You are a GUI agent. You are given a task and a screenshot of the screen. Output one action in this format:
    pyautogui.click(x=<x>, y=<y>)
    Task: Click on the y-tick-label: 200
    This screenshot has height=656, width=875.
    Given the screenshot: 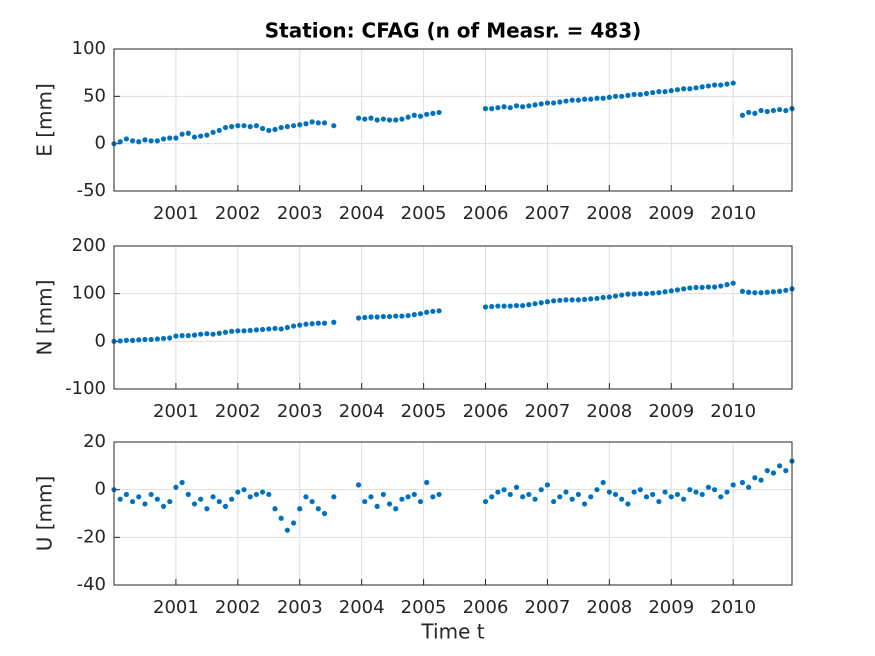 What is the action you would take?
    pyautogui.click(x=89, y=245)
    